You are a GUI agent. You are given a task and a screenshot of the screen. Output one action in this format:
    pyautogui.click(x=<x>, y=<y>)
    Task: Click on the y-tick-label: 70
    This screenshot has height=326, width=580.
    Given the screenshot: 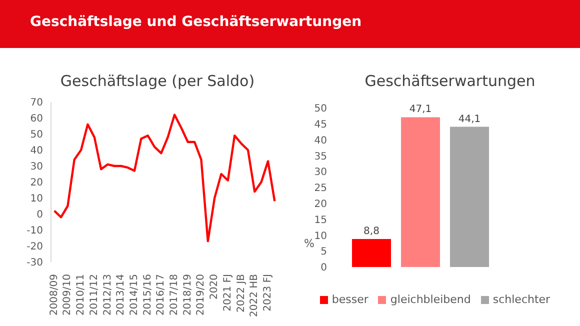 What is the action you would take?
    pyautogui.click(x=36, y=103)
    